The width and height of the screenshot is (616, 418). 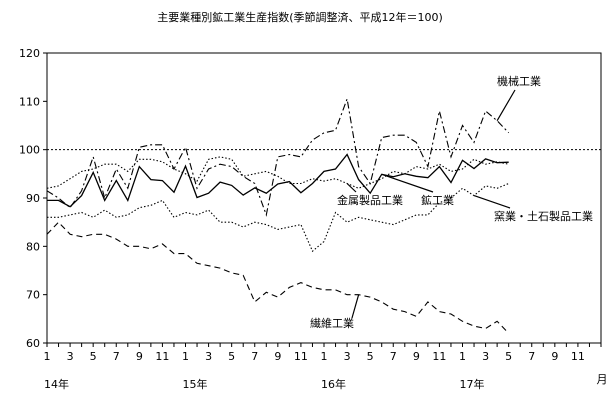 I want to click on annotation-label: 鉱工業, so click(x=437, y=200).